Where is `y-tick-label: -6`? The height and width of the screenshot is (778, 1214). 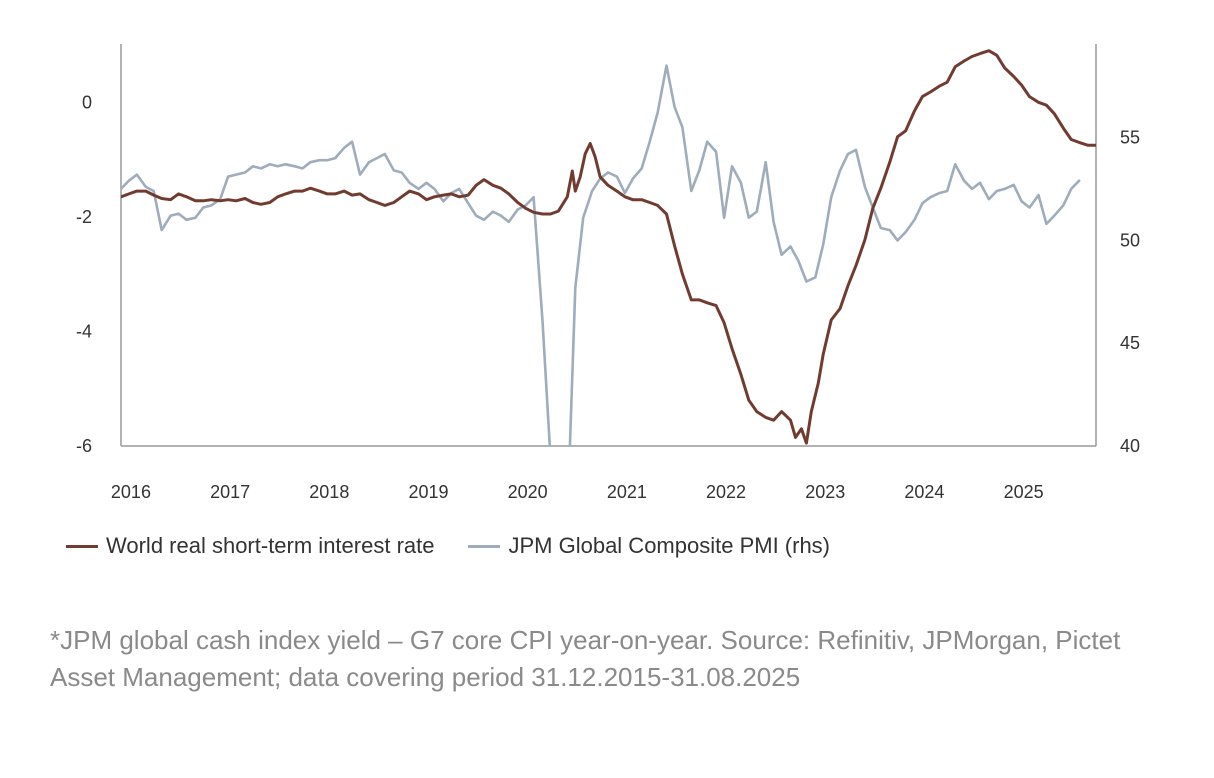 y-tick-label: -6 is located at coordinates (84, 446).